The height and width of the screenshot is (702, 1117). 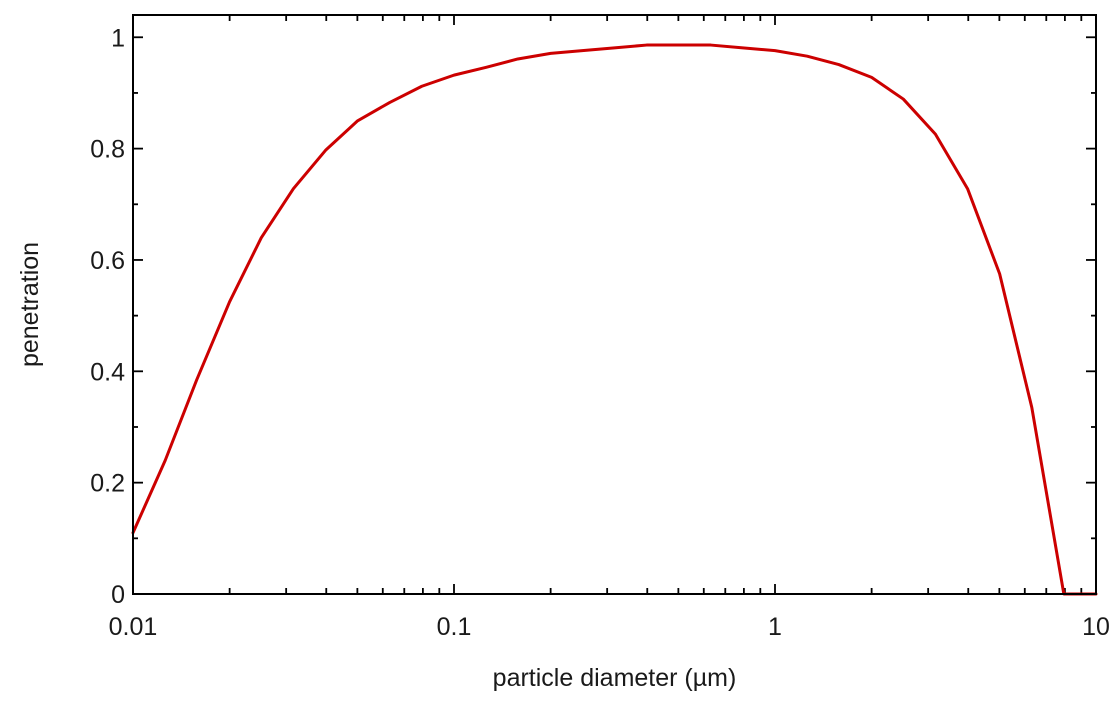 I want to click on x-tick-label: 0.01, so click(x=133, y=627).